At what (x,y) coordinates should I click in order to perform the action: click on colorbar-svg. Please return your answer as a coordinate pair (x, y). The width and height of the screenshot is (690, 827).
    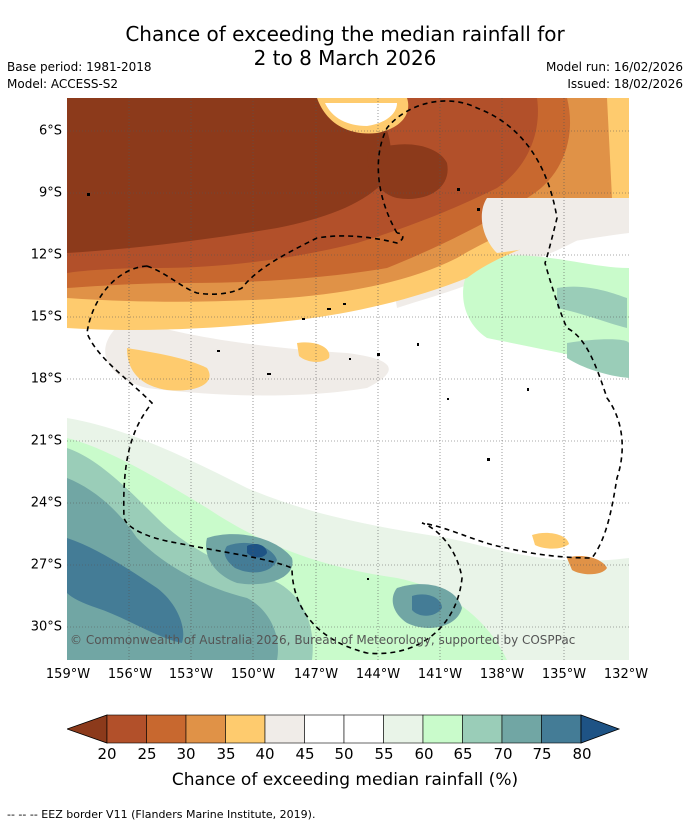
    Looking at the image, I should click on (343, 729).